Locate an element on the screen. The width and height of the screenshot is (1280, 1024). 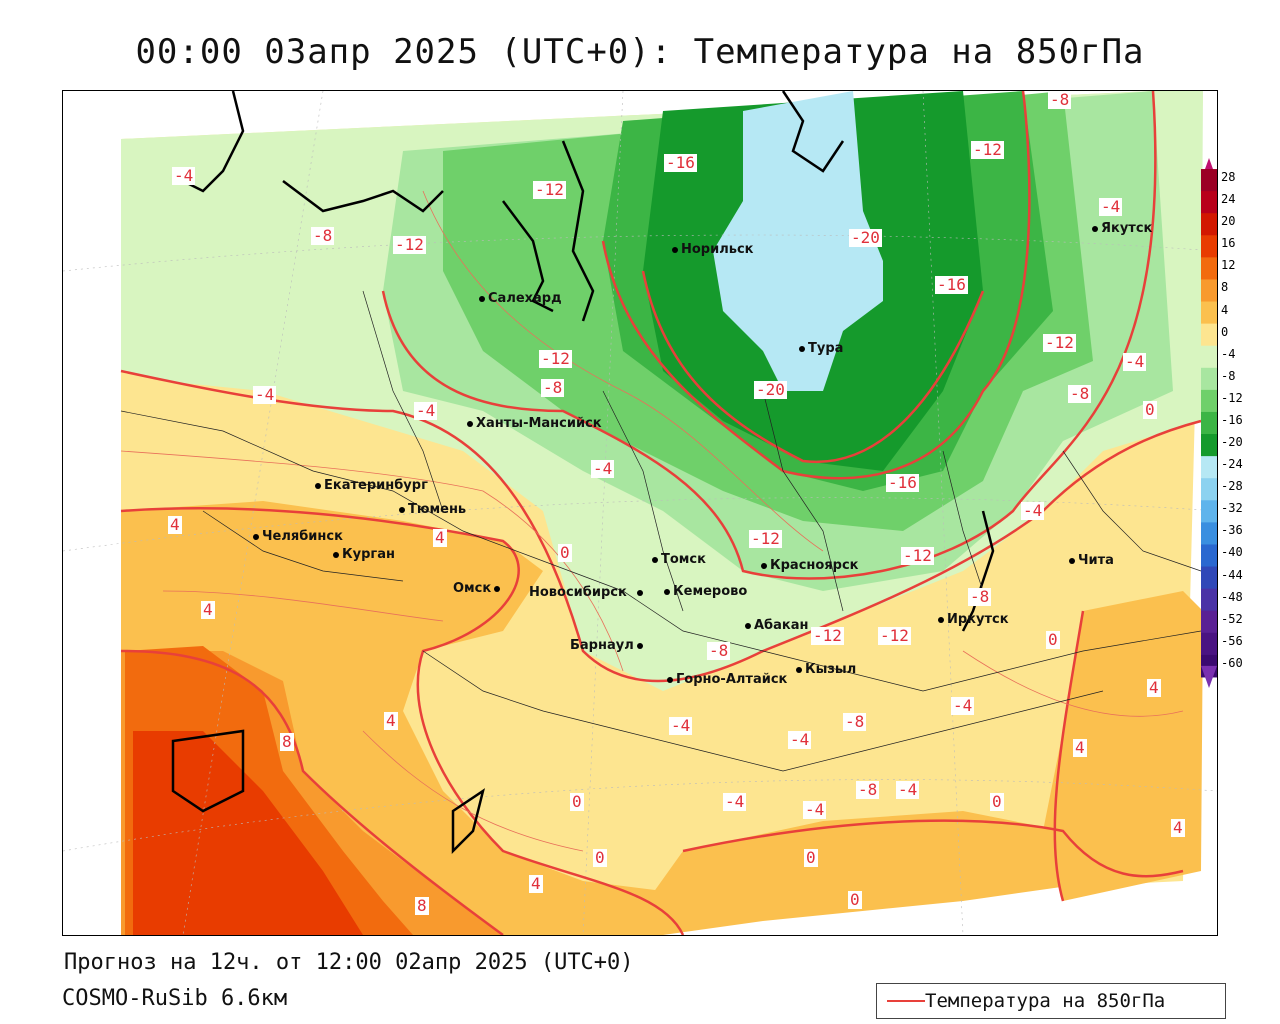
city-label: Ханты-Мансийск is located at coordinates (534, 423).